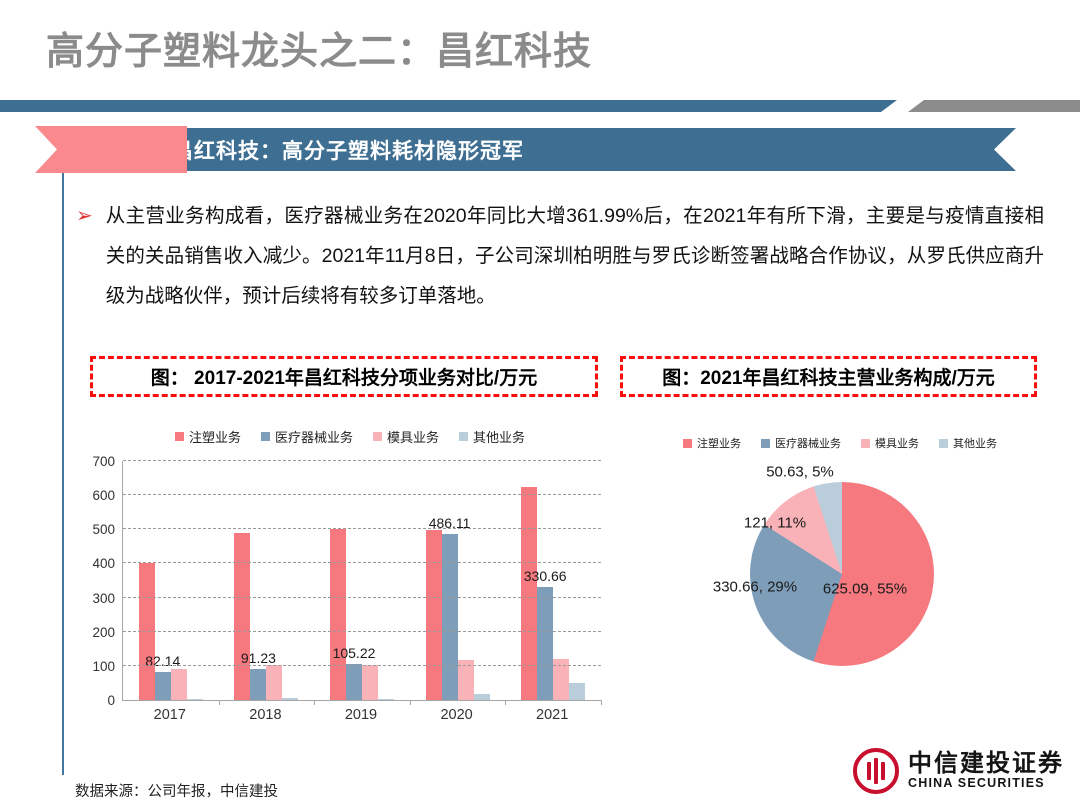  I want to click on x-axis-label-2019: 2019, so click(361, 715).